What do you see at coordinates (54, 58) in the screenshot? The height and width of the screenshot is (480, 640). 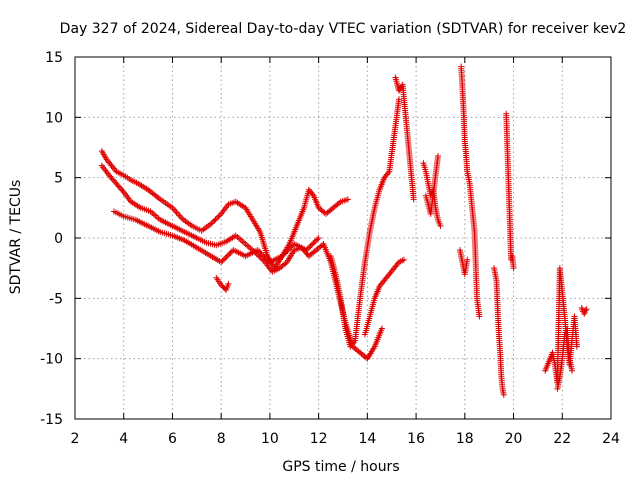 I see `y-tick-label: 15` at bounding box center [54, 58].